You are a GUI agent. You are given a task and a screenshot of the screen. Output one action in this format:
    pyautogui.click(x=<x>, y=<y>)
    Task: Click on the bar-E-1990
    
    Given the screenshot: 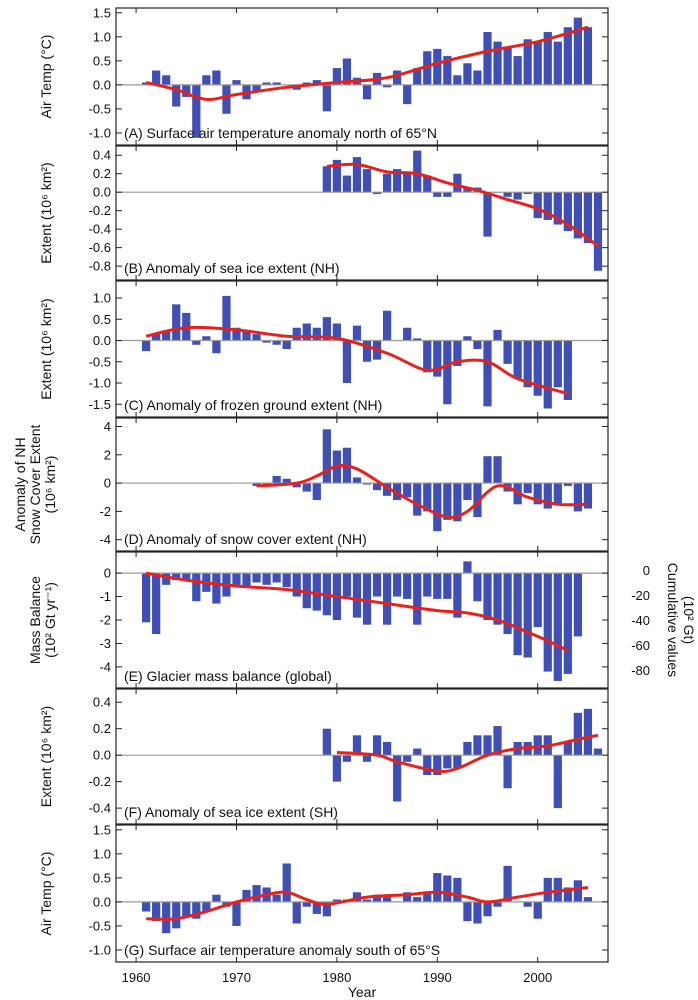 What is the action you would take?
    pyautogui.click(x=437, y=586)
    